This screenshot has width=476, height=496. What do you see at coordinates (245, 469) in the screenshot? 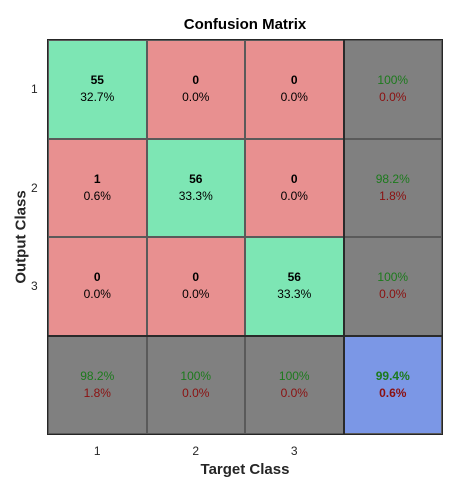
I see `x-axis-label: Target Class` at bounding box center [245, 469].